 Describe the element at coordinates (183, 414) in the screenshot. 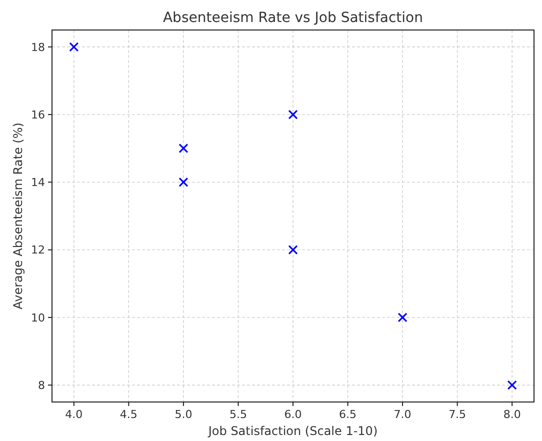

I see `x-tick-label: 5.0` at that location.